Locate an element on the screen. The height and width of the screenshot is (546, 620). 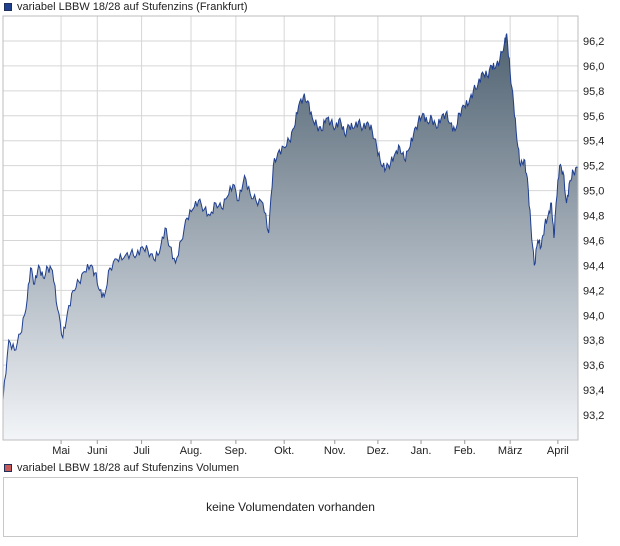
price-legend-swatch is located at coordinates (8, 7).